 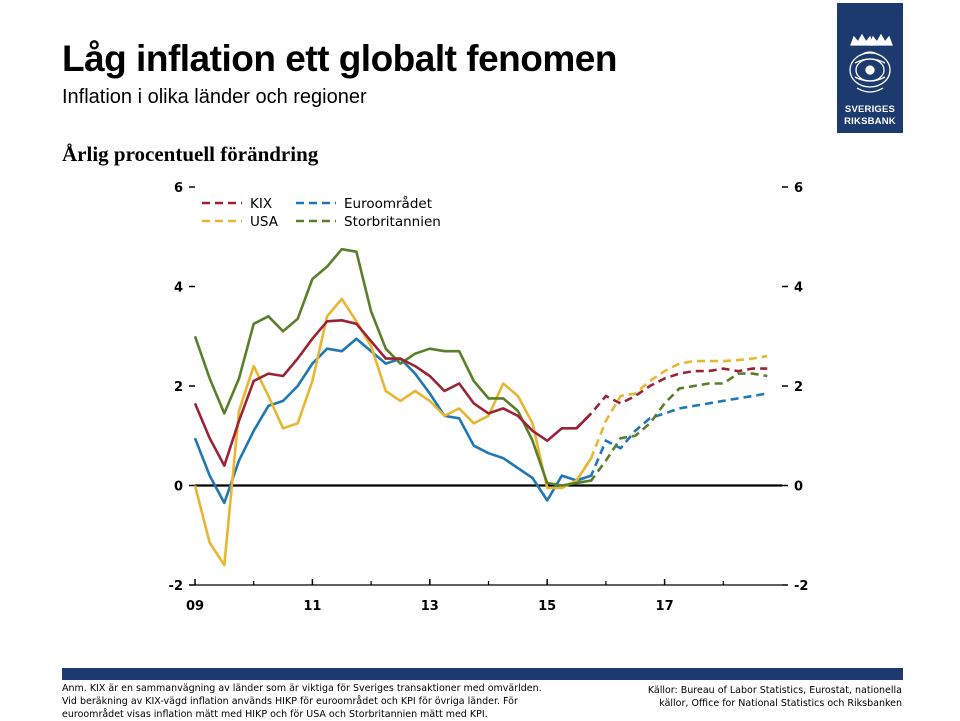 What do you see at coordinates (214, 97) in the screenshot?
I see `page-subtitle: Inflation i olika länder och regioner` at bounding box center [214, 97].